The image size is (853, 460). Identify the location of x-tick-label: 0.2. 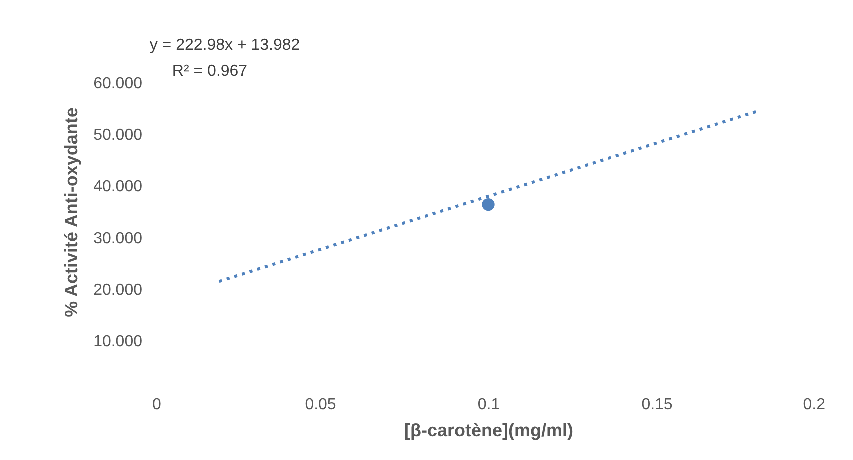
(814, 405).